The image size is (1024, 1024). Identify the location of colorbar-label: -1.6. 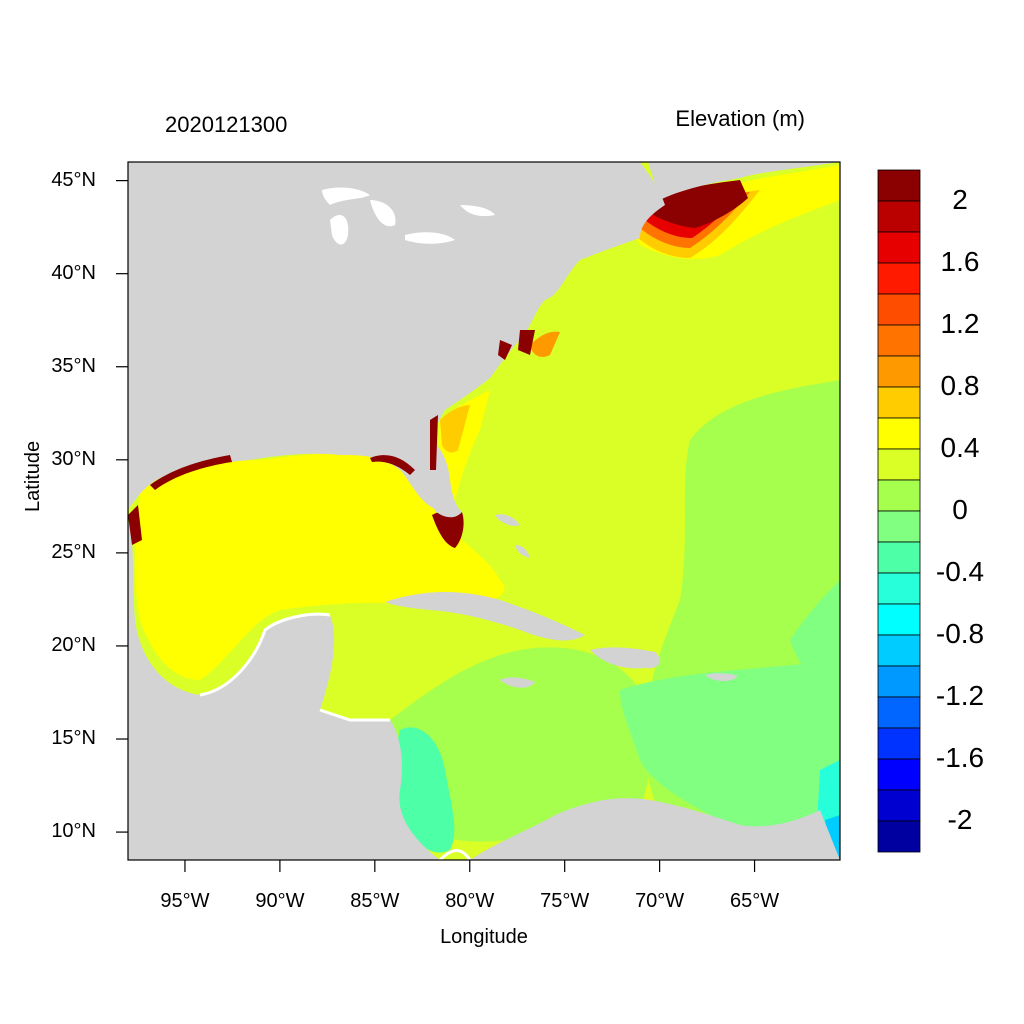
(960, 757).